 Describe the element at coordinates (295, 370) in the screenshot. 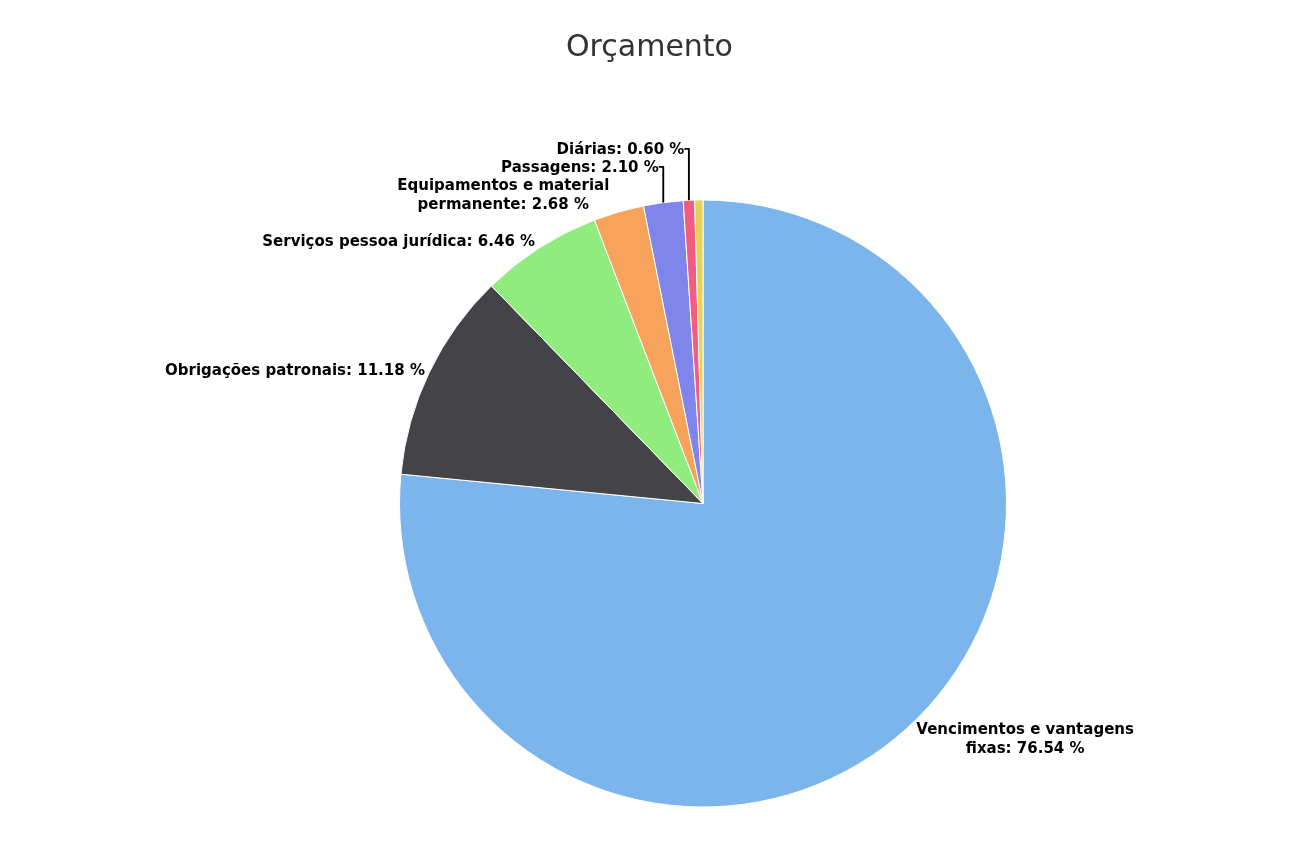

I see `slice-label: Obrigações patronais: 11.18 %` at that location.